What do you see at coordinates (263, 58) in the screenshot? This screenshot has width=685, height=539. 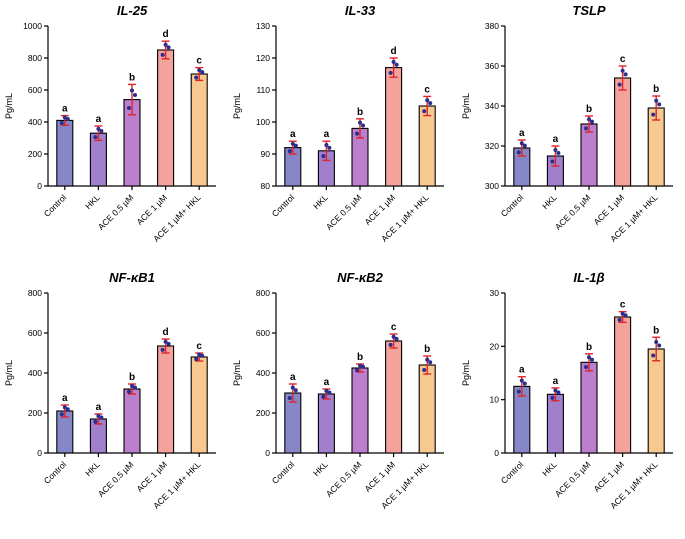 I see `svg-text: 120` at bounding box center [263, 58].